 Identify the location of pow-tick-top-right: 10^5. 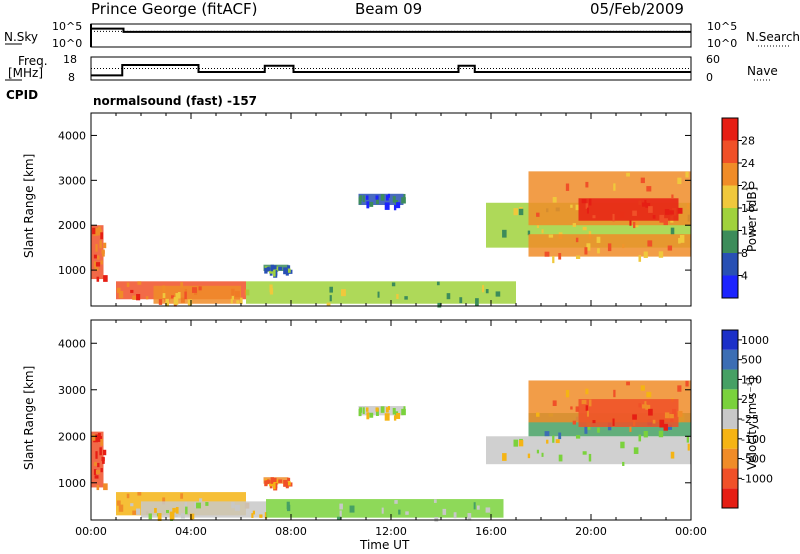
(722, 26).